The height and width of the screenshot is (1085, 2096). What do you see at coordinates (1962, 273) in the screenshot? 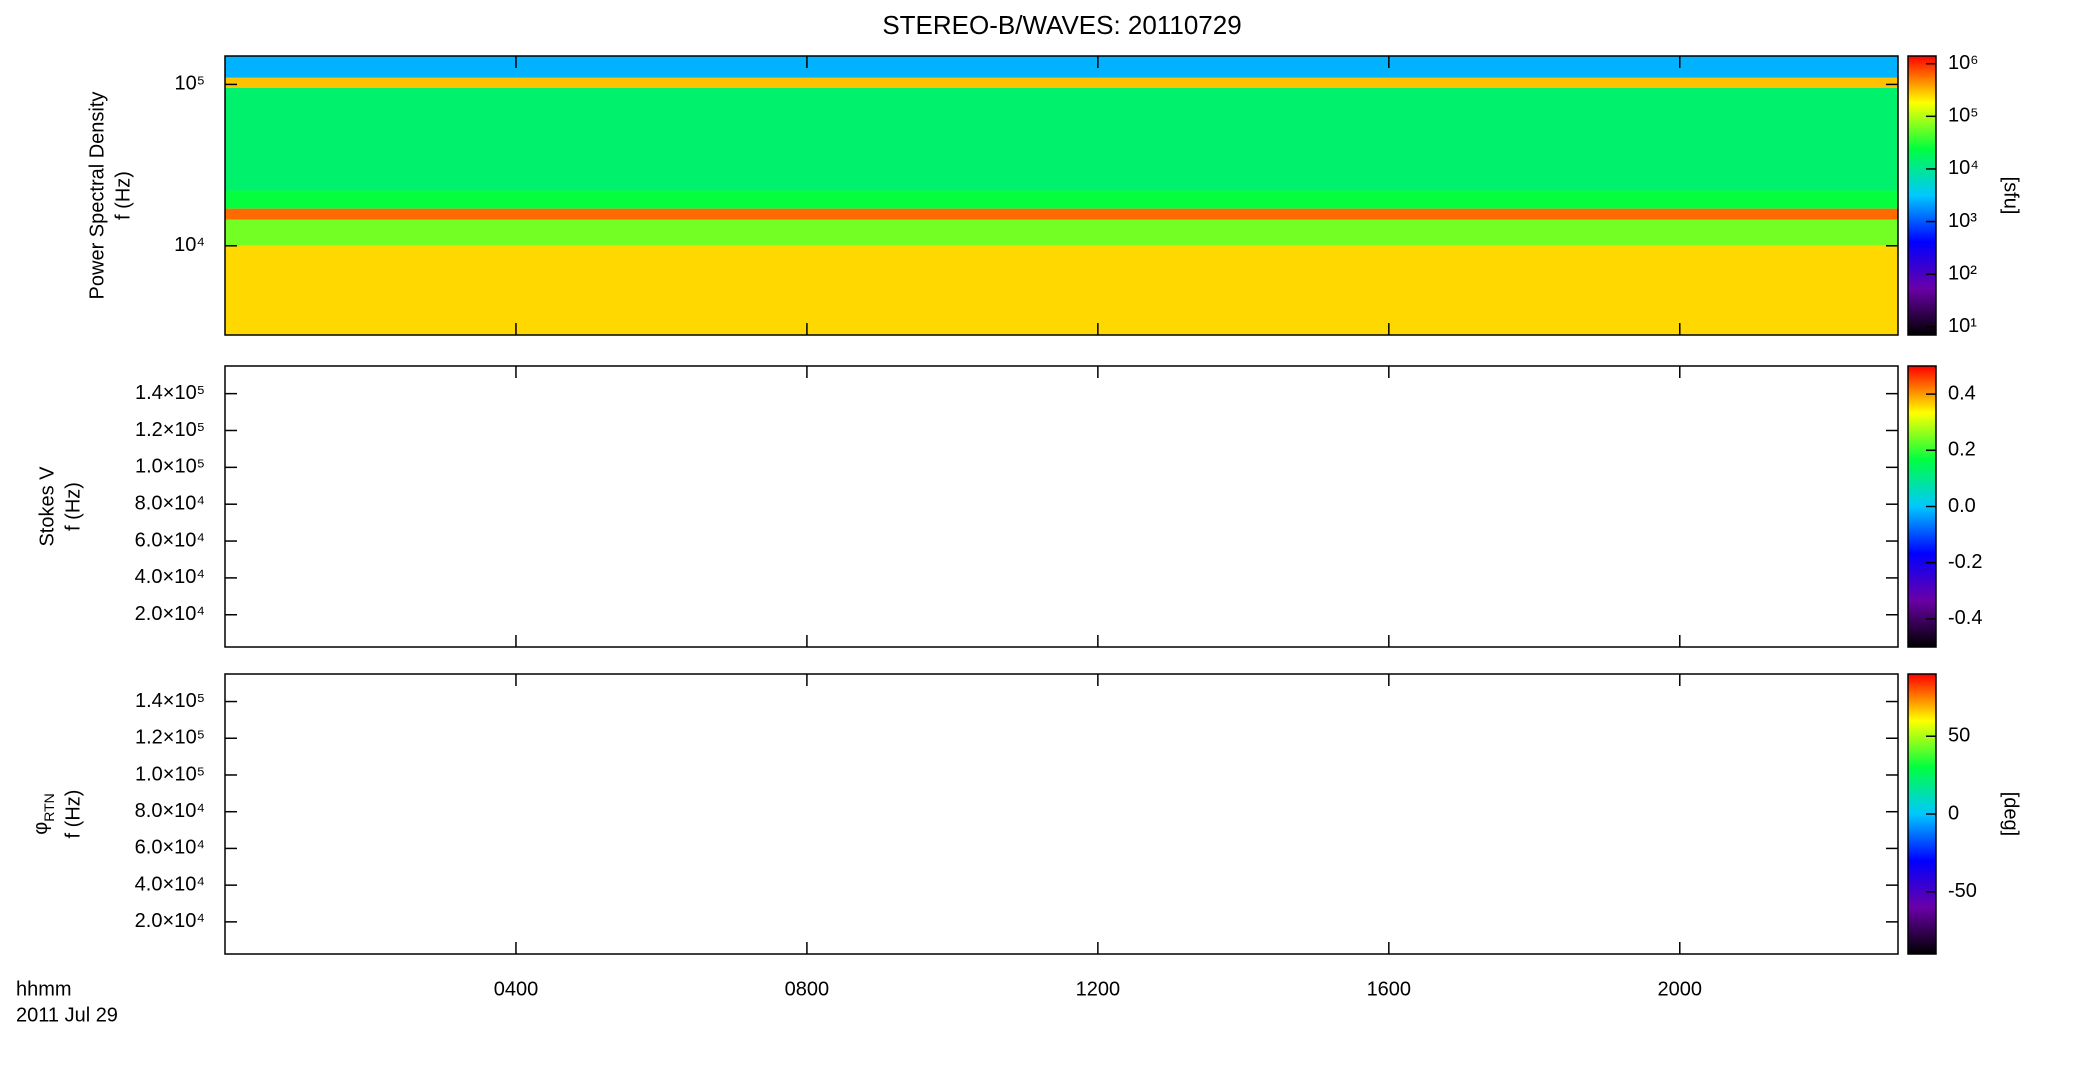
I see `colorbar-tick-label: 10²` at bounding box center [1962, 273].